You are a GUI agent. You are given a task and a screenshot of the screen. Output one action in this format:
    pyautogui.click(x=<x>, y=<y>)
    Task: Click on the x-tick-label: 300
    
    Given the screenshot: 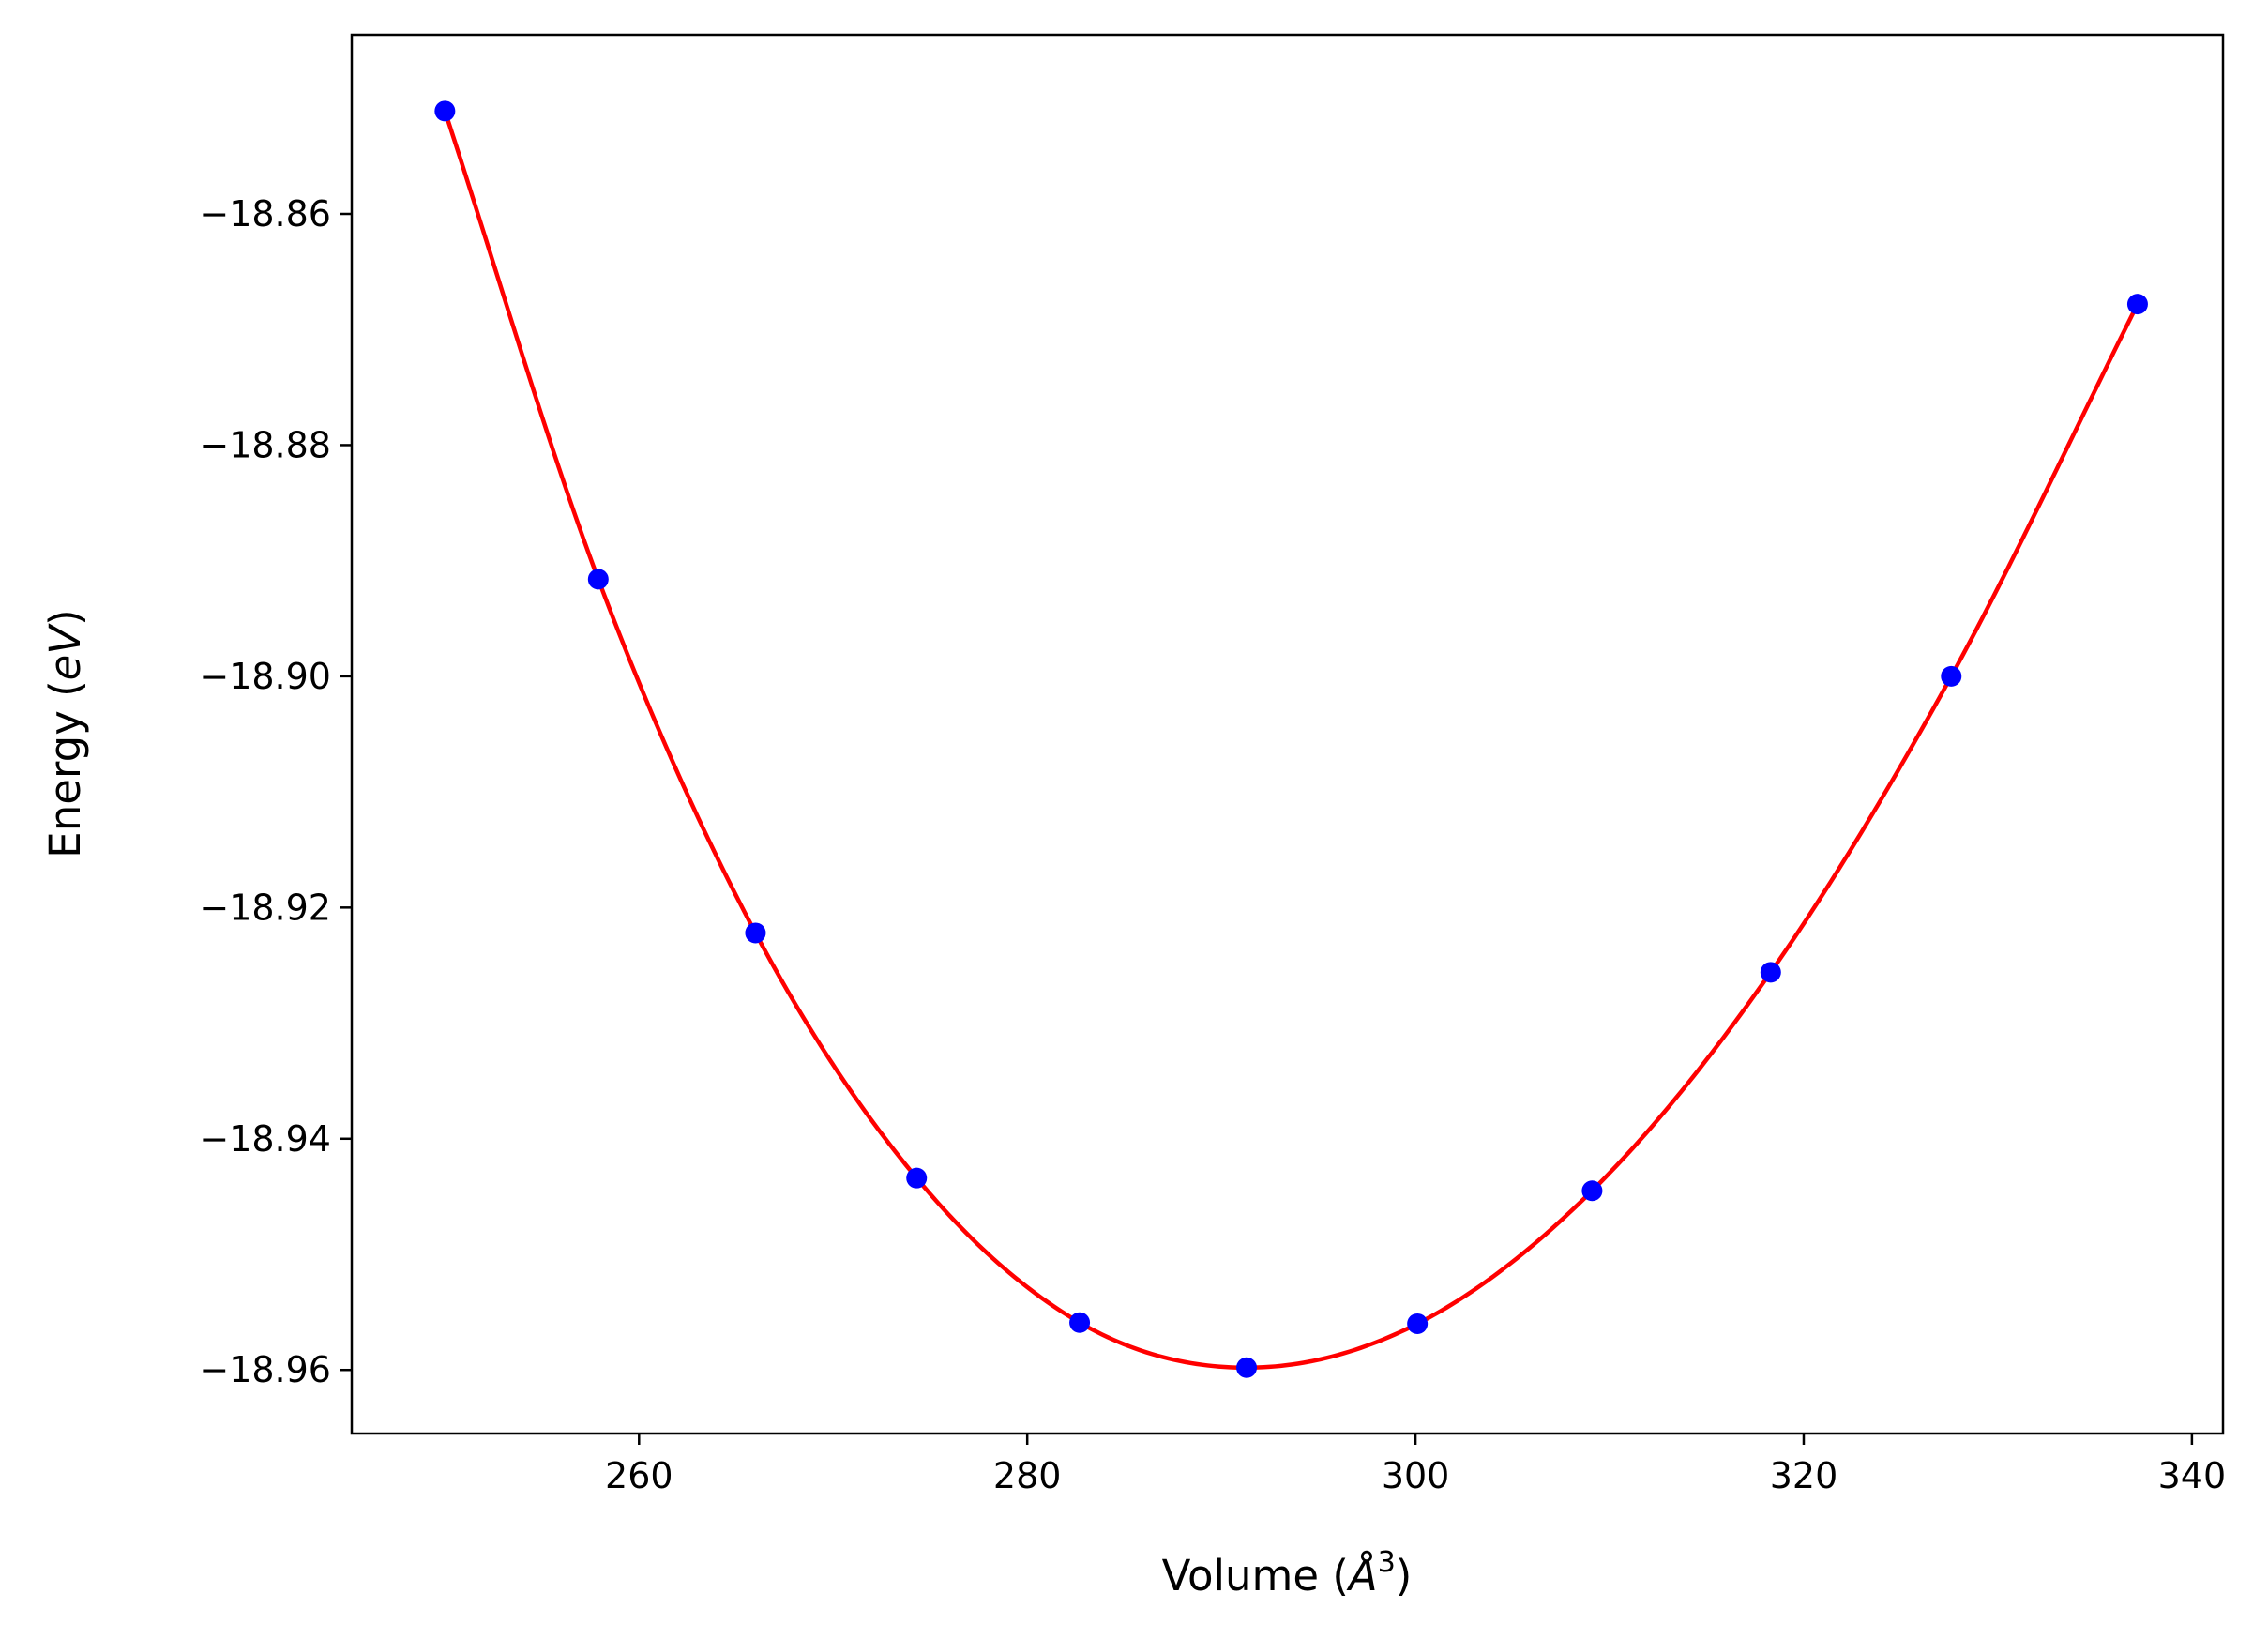 What is the action you would take?
    pyautogui.click(x=1416, y=1475)
    